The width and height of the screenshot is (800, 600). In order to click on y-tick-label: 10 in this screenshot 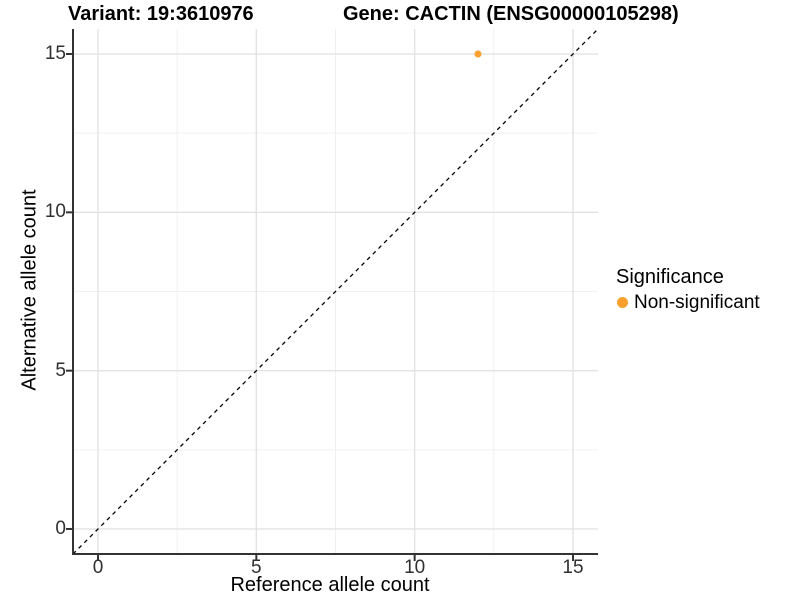, I will do `click(55, 212)`.